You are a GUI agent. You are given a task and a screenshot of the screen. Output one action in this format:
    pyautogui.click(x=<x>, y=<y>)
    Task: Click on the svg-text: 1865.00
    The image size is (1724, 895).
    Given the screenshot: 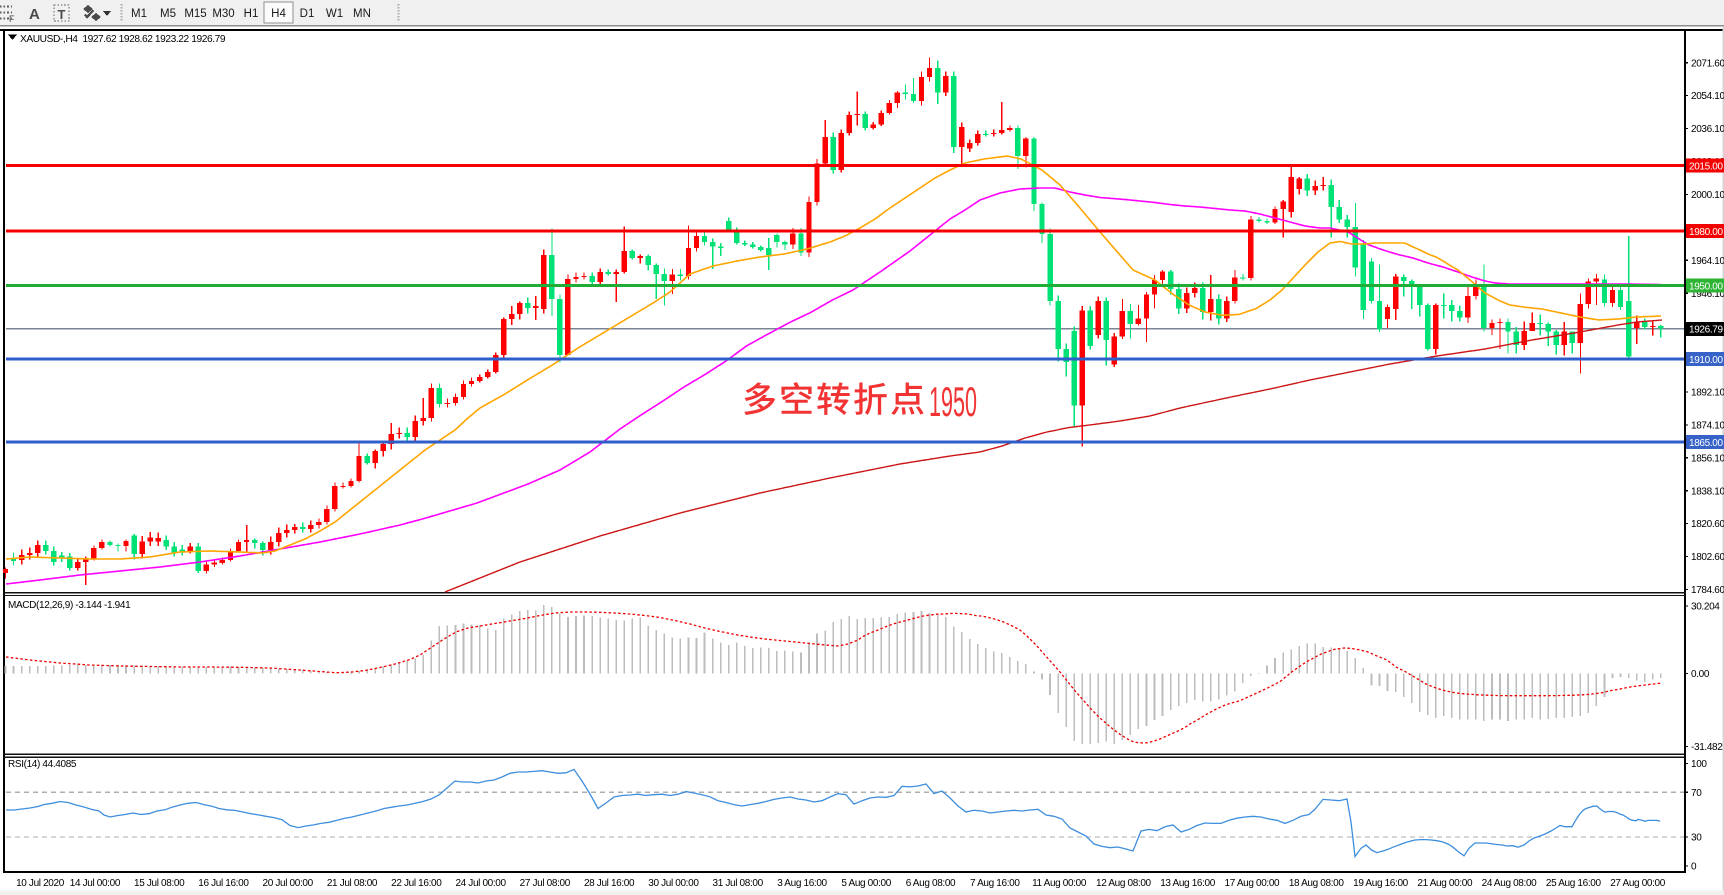 What is the action you would take?
    pyautogui.click(x=1706, y=443)
    